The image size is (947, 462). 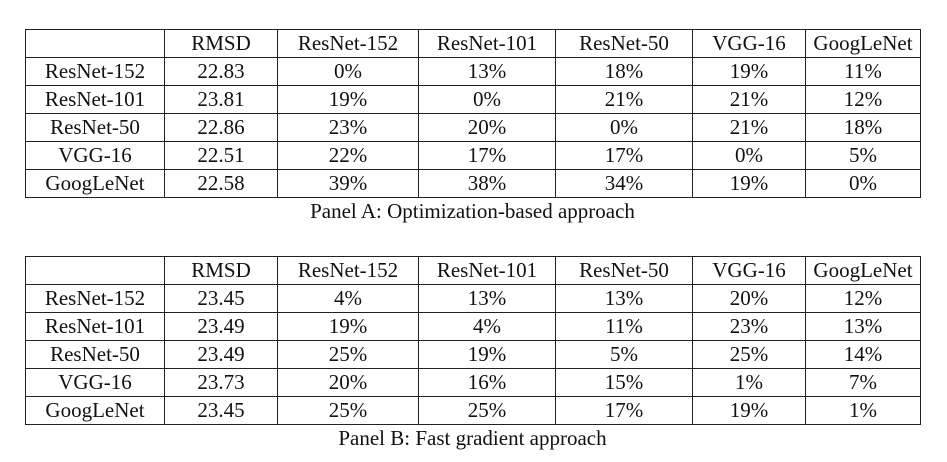 I want to click on table-cell: 23.81, so click(x=221, y=99).